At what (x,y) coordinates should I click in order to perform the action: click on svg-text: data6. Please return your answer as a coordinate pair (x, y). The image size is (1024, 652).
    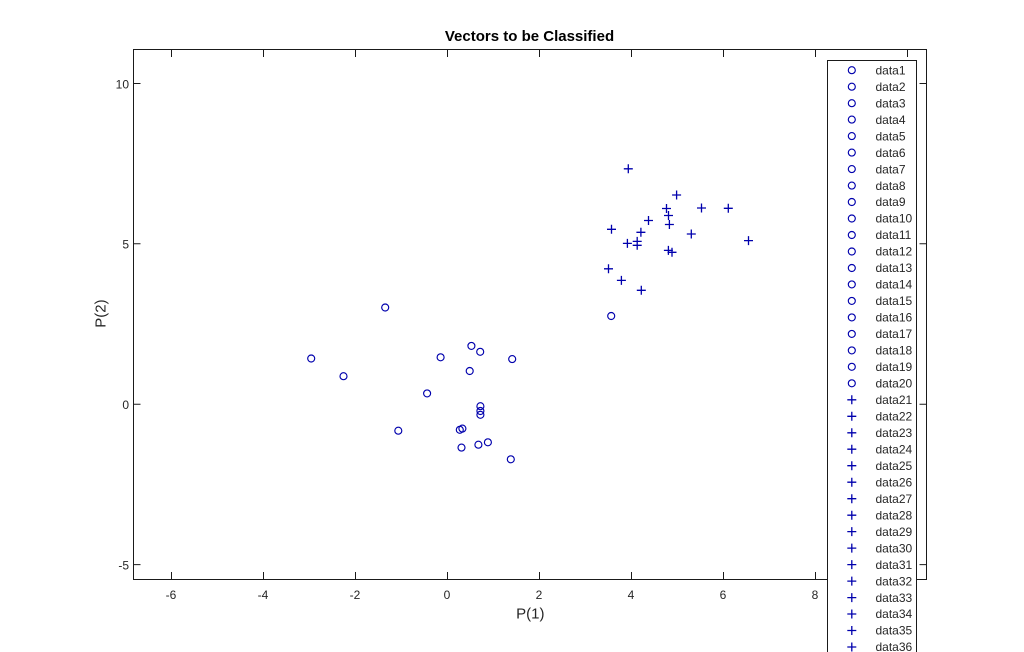
    Looking at the image, I should click on (891, 153).